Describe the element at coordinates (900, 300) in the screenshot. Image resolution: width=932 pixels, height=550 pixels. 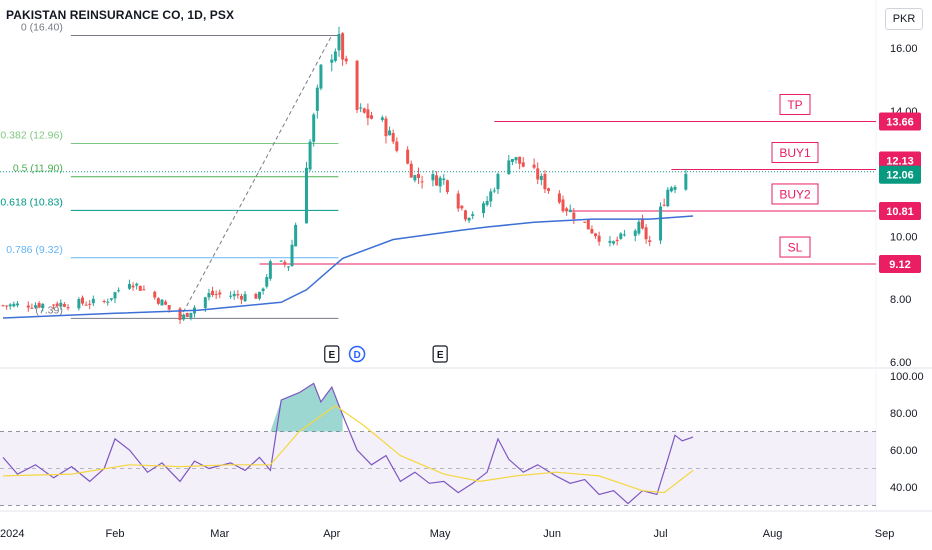
I see `price-tick-label: 8.00` at that location.